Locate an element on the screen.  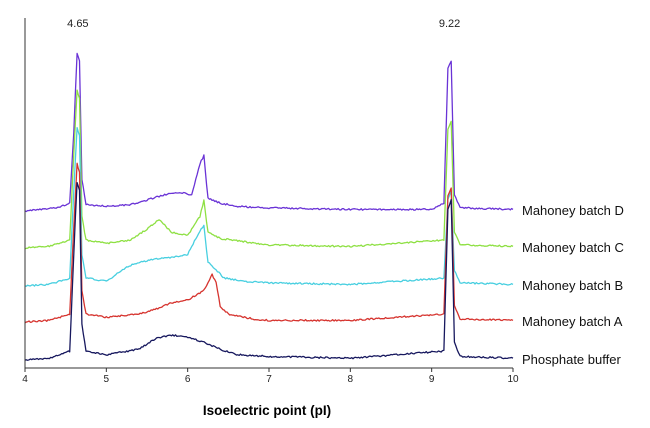
series-label: Mahoney batch A is located at coordinates (572, 321).